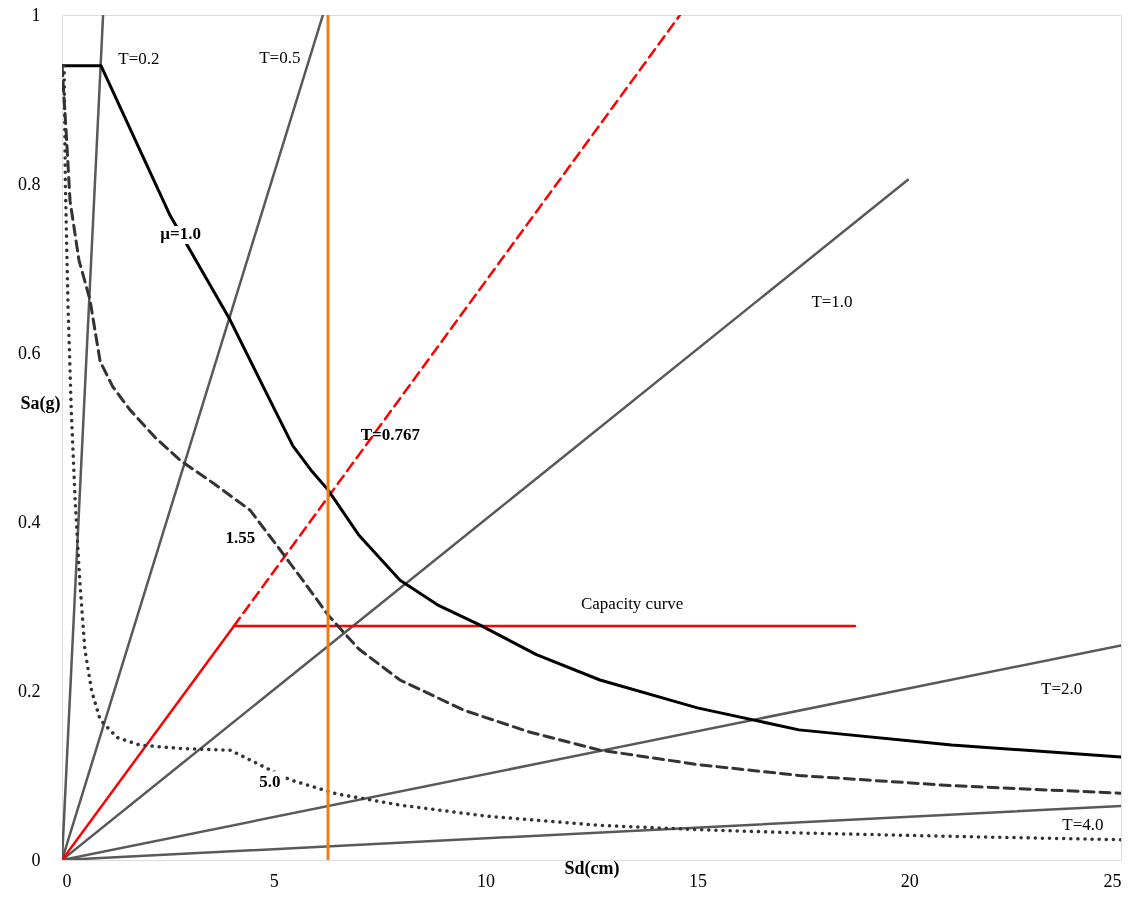  Describe the element at coordinates (240, 538) in the screenshot. I see `annotation: 1.55` at that location.